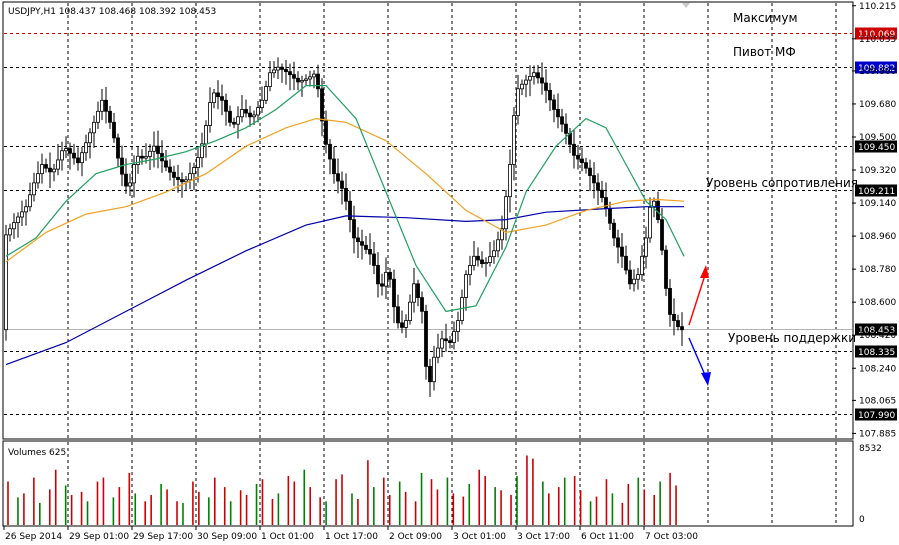 This screenshot has width=899, height=545. I want to click on volume-tick-label: 8532, so click(870, 449).